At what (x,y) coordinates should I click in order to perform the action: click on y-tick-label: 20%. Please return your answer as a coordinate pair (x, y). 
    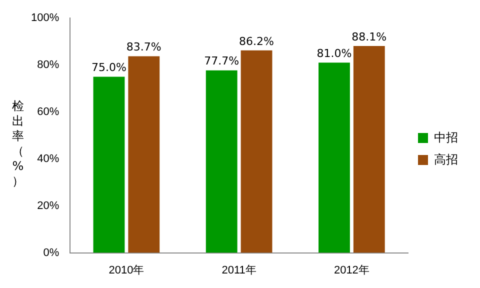
    Looking at the image, I should click on (48, 206).